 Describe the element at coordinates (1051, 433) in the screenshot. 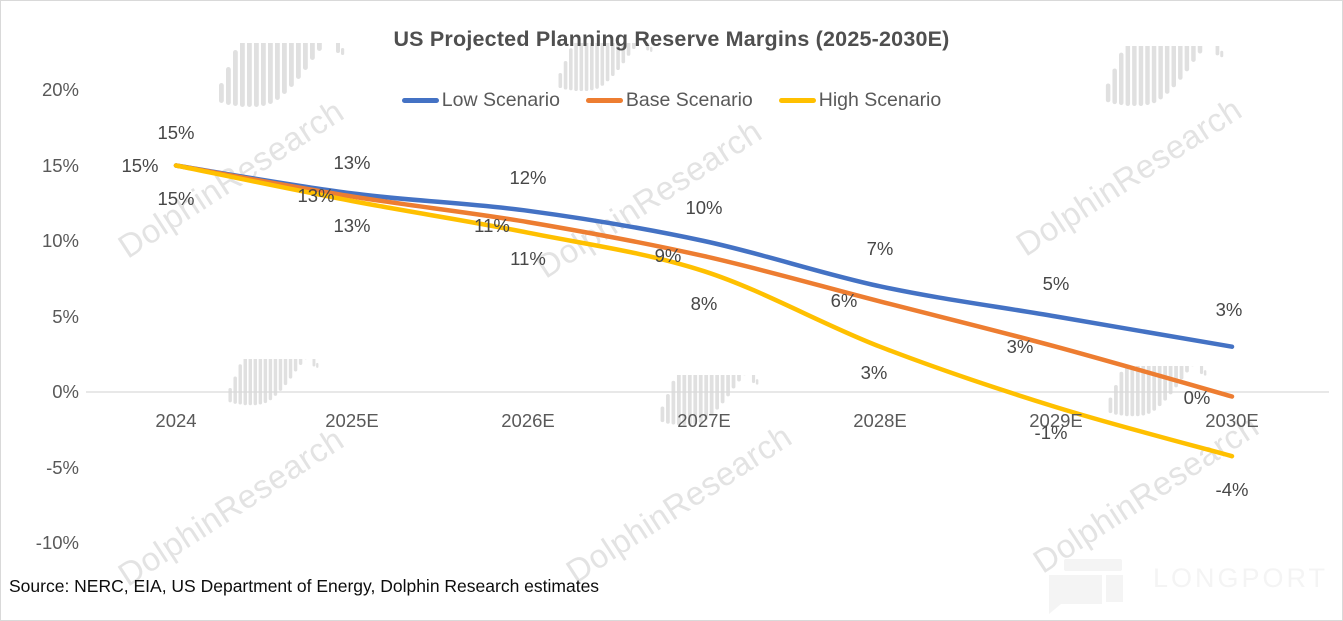

I see `data-label: -1%` at that location.